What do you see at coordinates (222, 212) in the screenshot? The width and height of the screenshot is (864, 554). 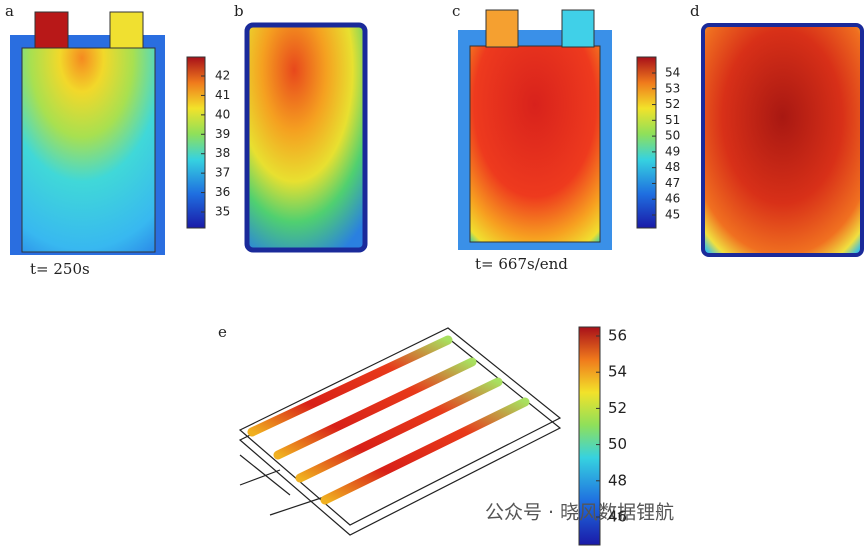 I see `colorbar-tick-label: 35` at bounding box center [222, 212].